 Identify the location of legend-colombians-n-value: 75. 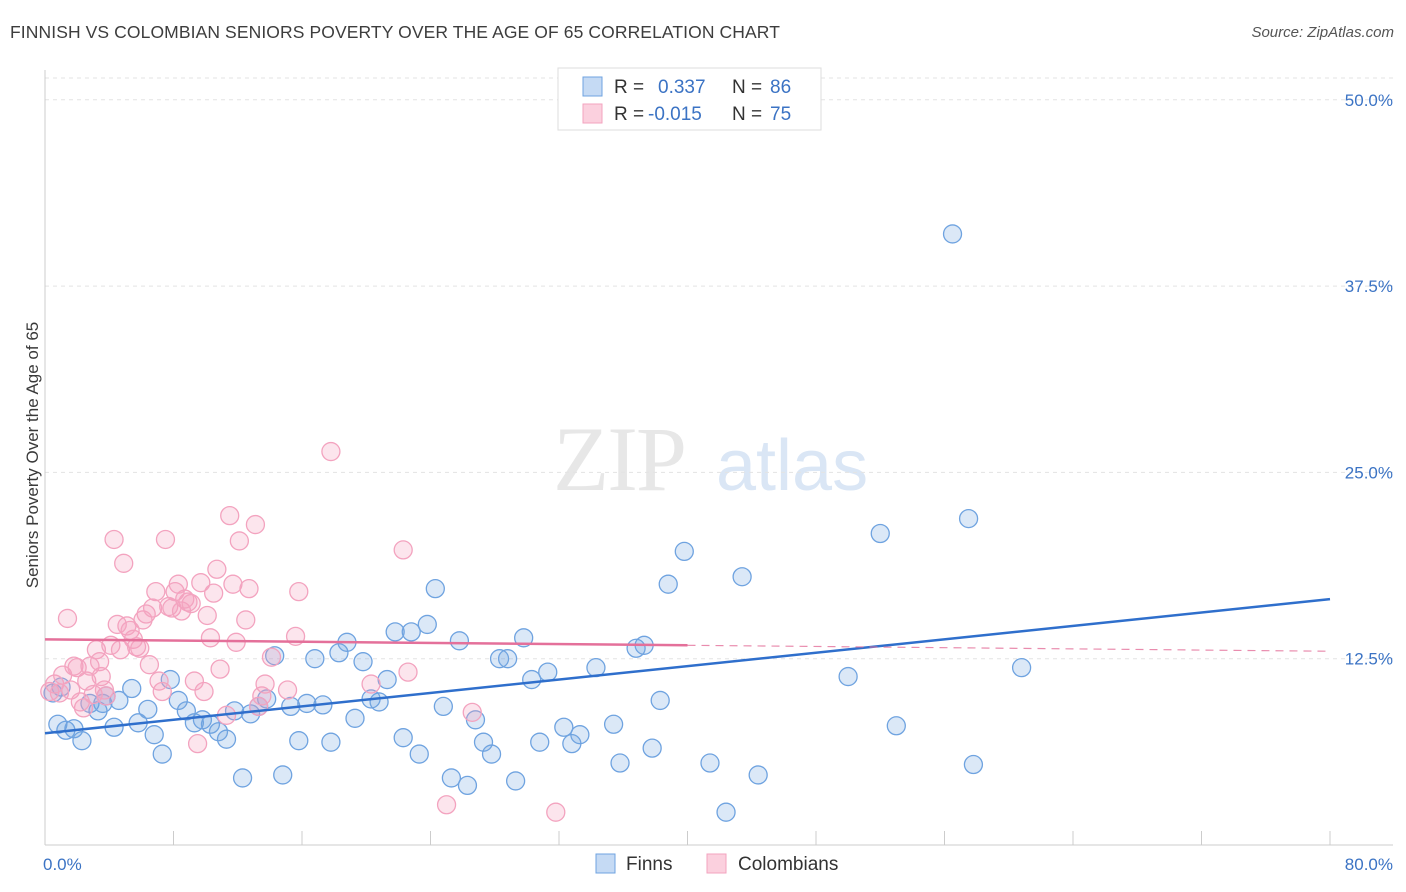
(780, 114).